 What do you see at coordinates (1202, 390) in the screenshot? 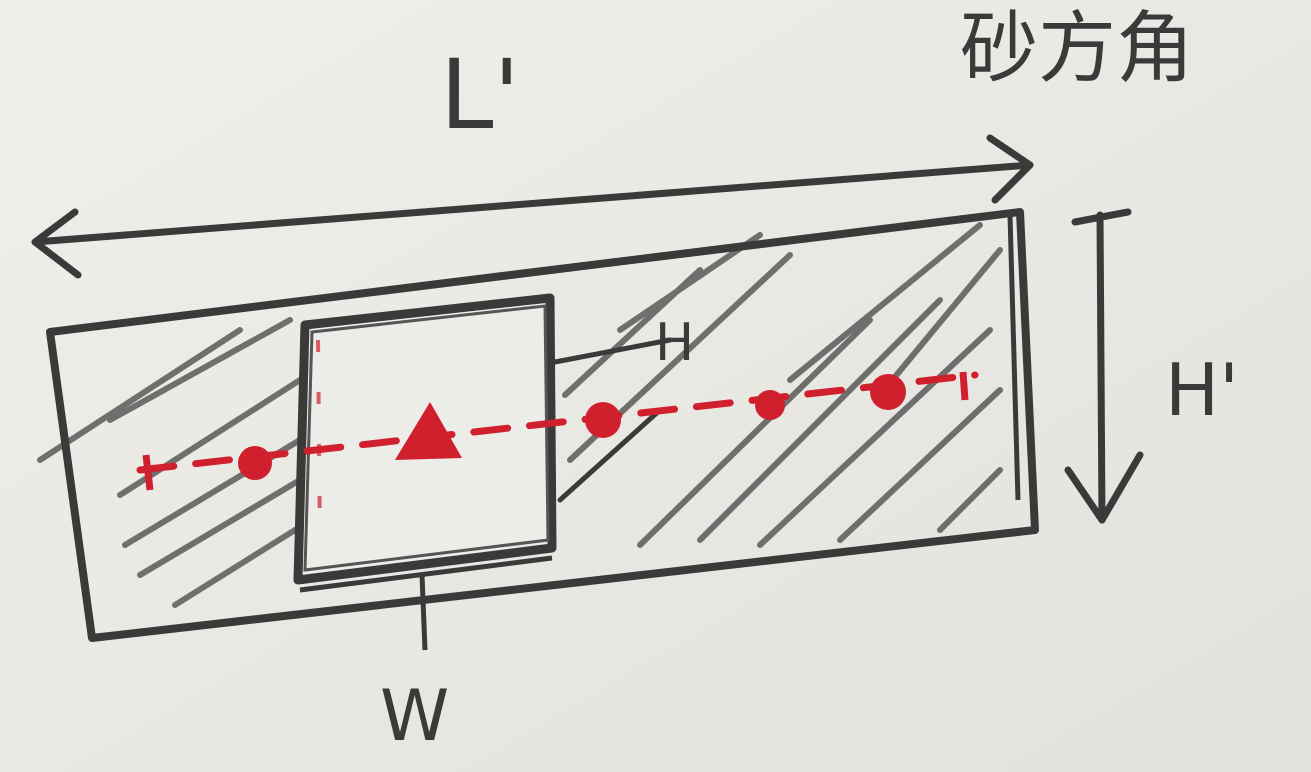
I see `height-outer-label: H'` at bounding box center [1202, 390].